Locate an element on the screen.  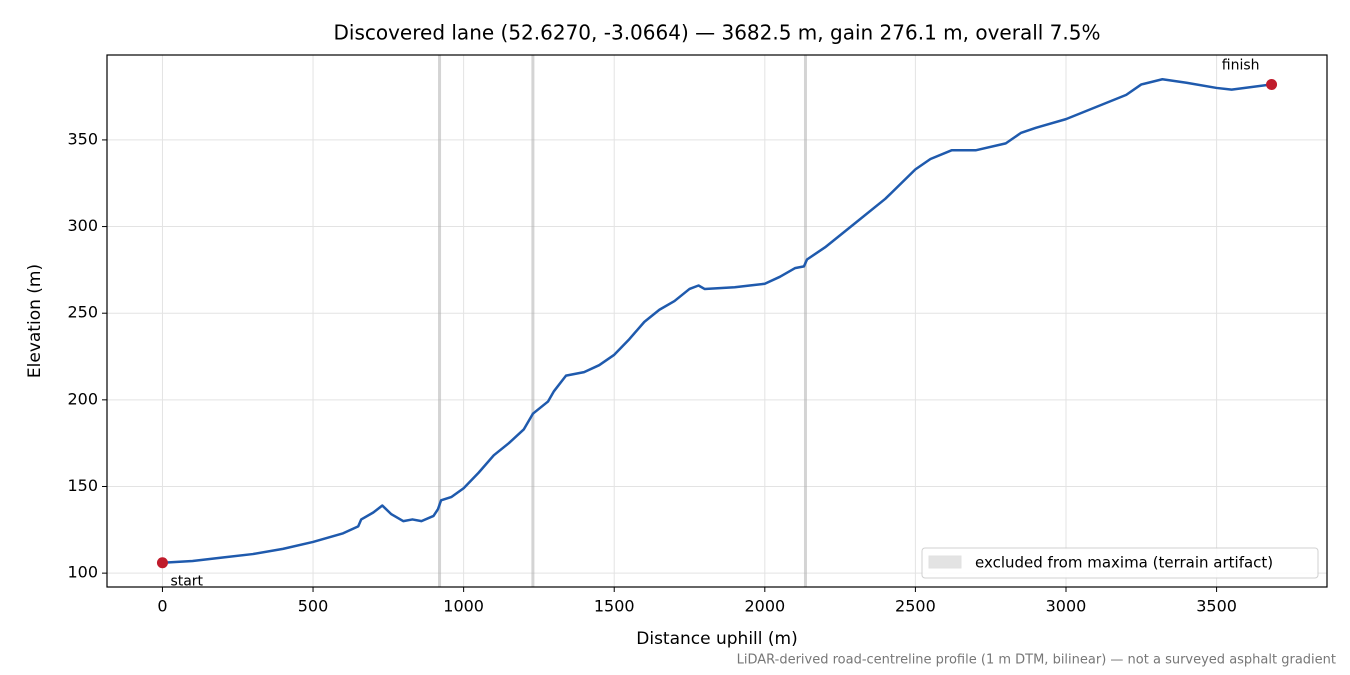
endpoint-label: start is located at coordinates (186, 582).